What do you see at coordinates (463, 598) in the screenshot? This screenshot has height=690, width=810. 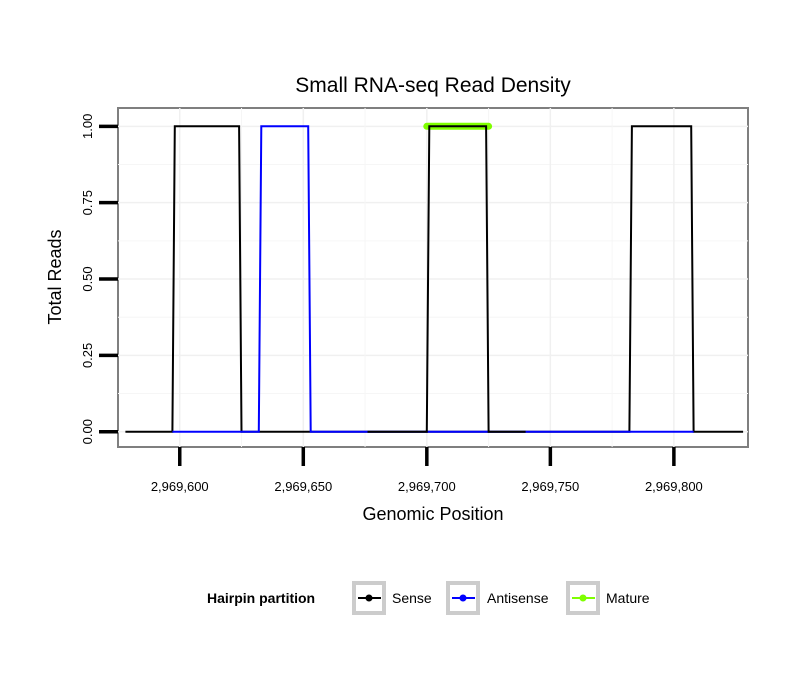 I see `legend-key-dot-antisense` at bounding box center [463, 598].